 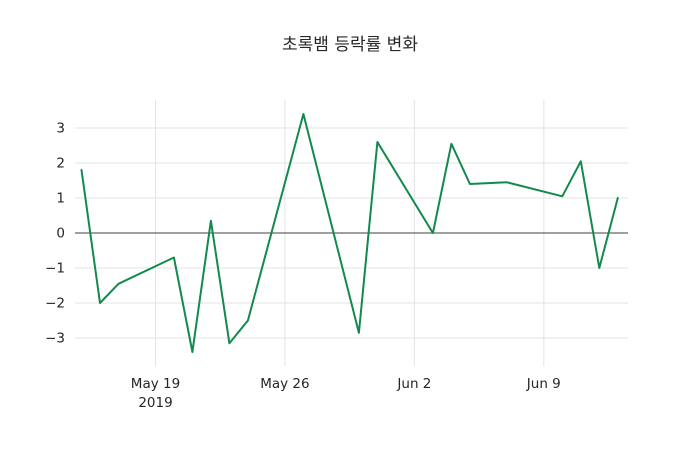 What do you see at coordinates (60, 199) in the screenshot?
I see `y-tick-label: 1` at bounding box center [60, 199].